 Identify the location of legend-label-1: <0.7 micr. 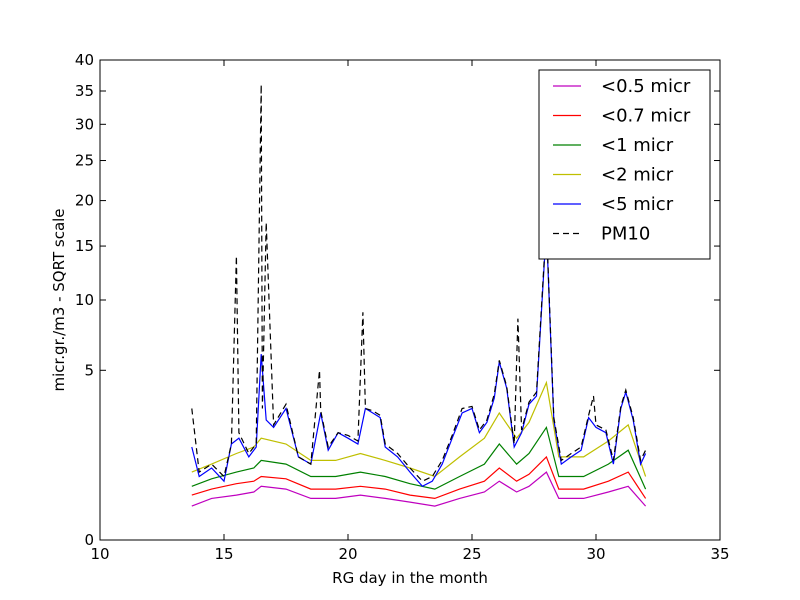
(646, 116).